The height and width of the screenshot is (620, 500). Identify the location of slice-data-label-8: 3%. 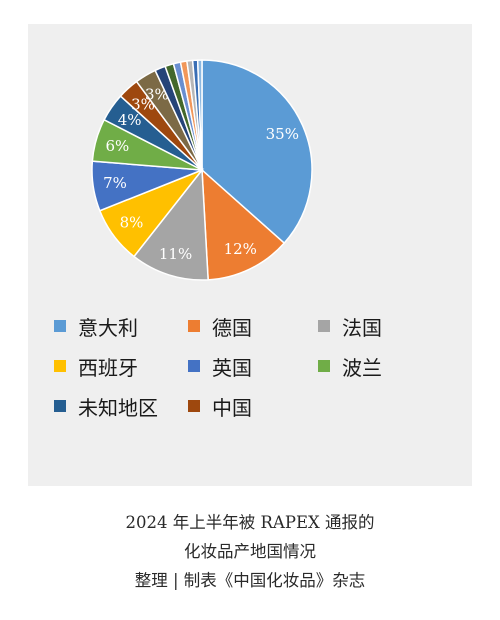
(157, 94).